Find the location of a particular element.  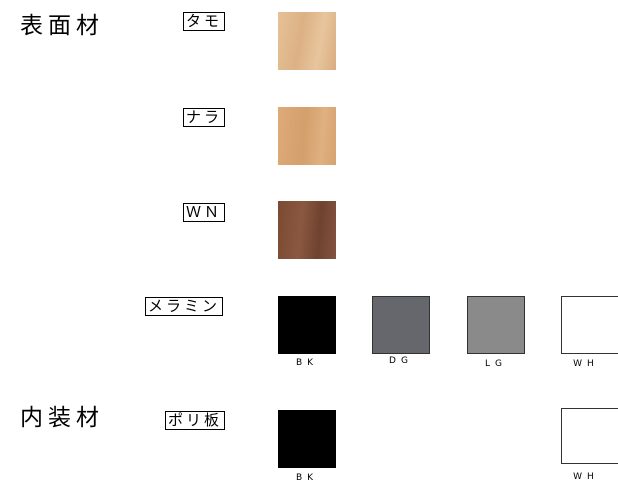

section-title: 表面材 is located at coordinates (62, 26).